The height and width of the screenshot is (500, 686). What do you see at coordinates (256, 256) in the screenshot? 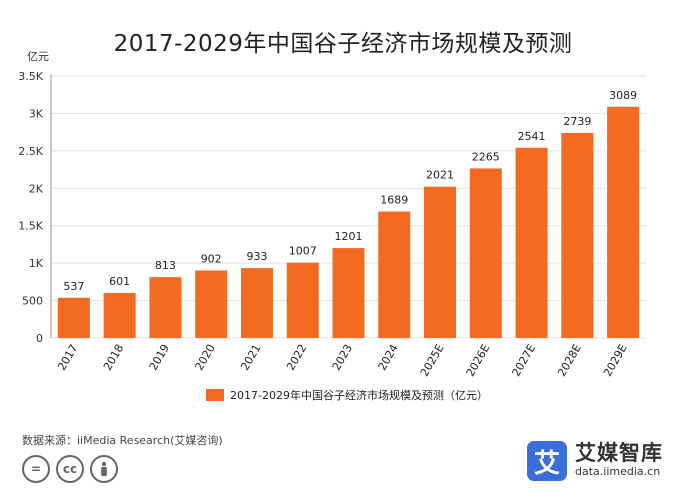
I see `data-label: 933` at bounding box center [256, 256].